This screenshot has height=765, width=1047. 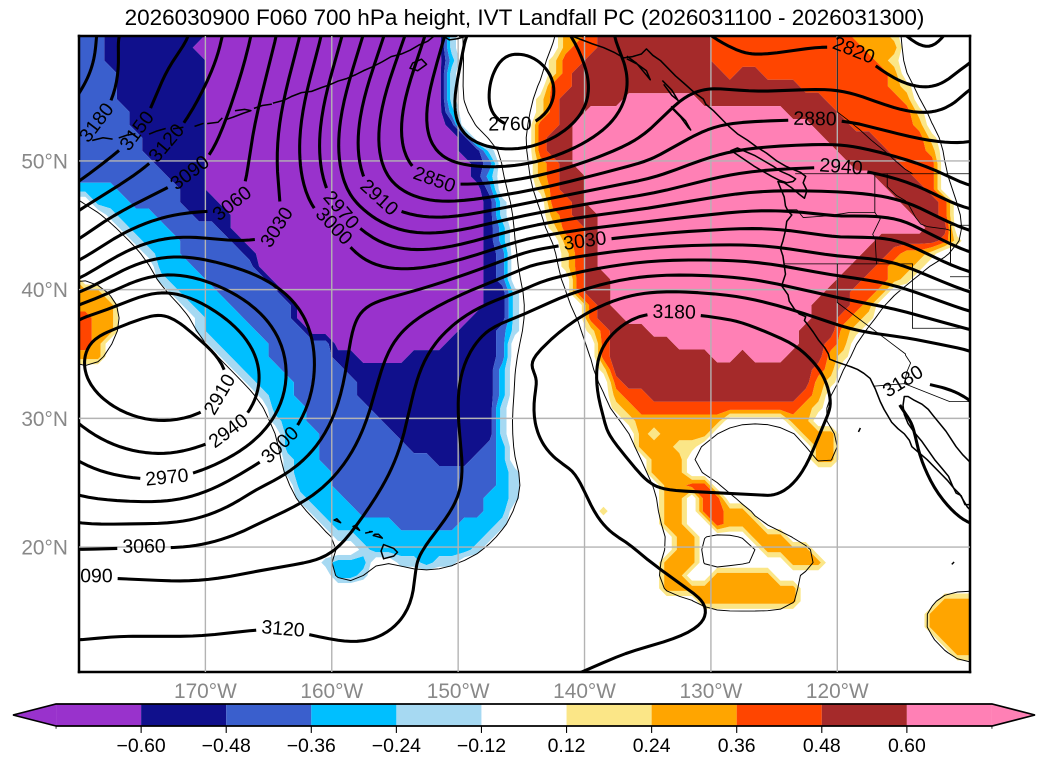 What do you see at coordinates (141, 746) in the screenshot?
I see `svg-text: −0.60` at bounding box center [141, 746].